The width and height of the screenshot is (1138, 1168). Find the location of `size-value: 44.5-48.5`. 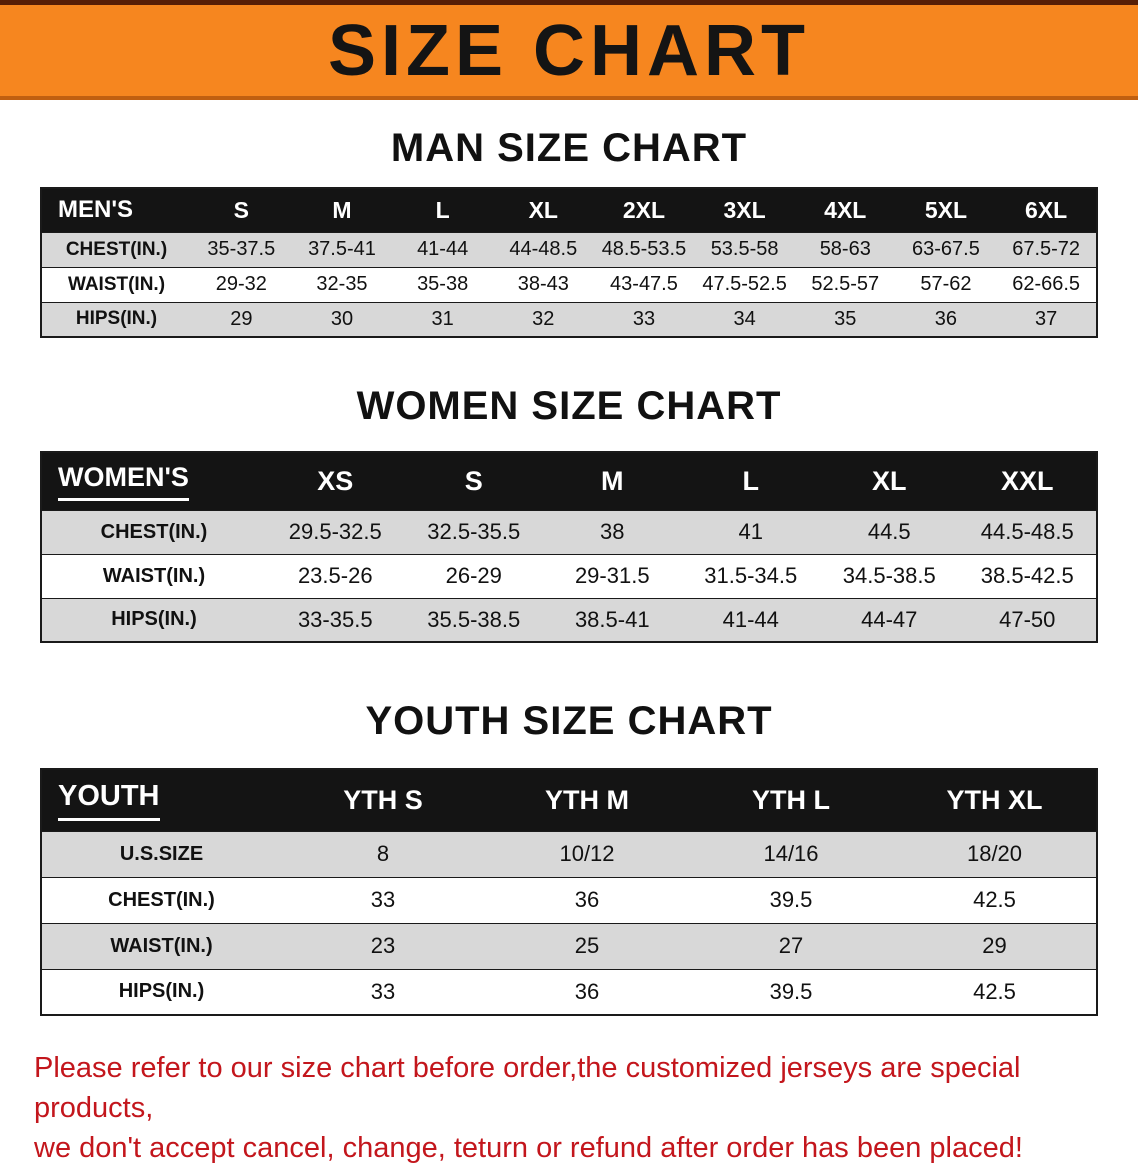

size-value: 44.5-48.5 is located at coordinates (1027, 532).